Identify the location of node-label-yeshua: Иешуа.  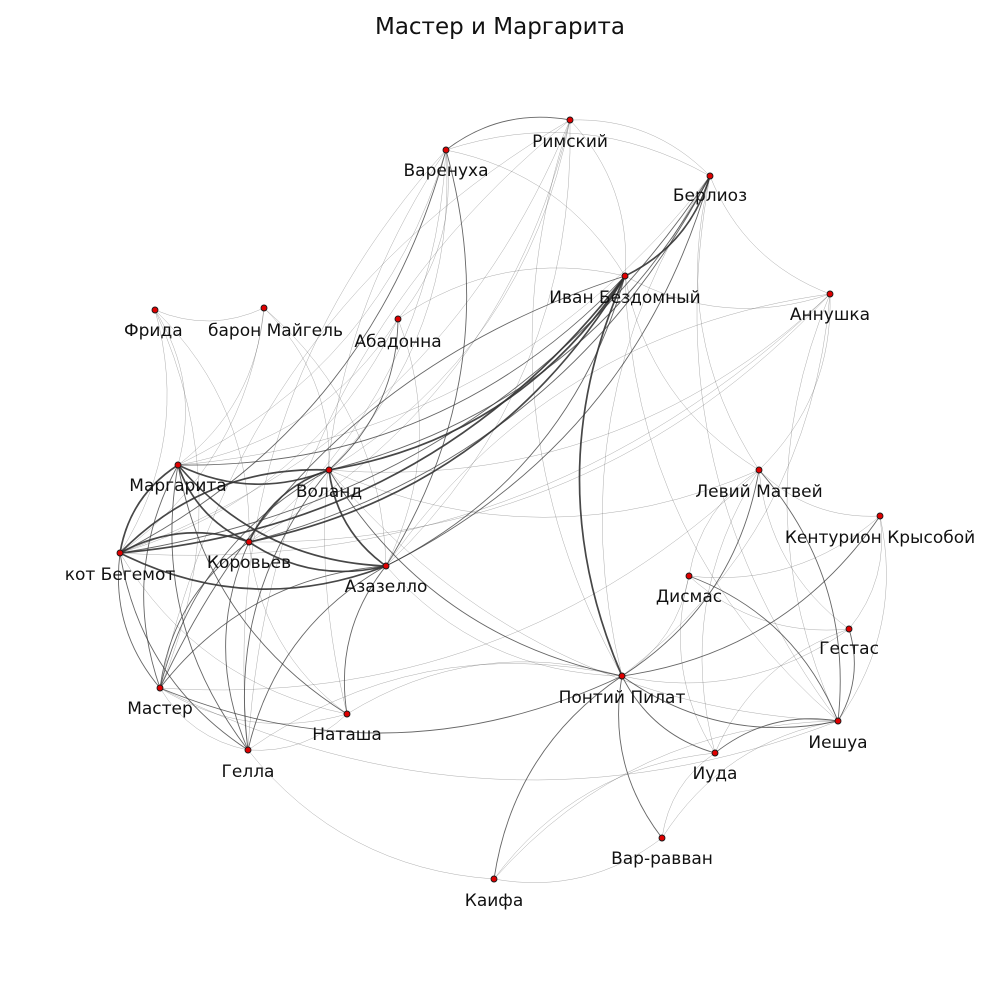
(837, 743).